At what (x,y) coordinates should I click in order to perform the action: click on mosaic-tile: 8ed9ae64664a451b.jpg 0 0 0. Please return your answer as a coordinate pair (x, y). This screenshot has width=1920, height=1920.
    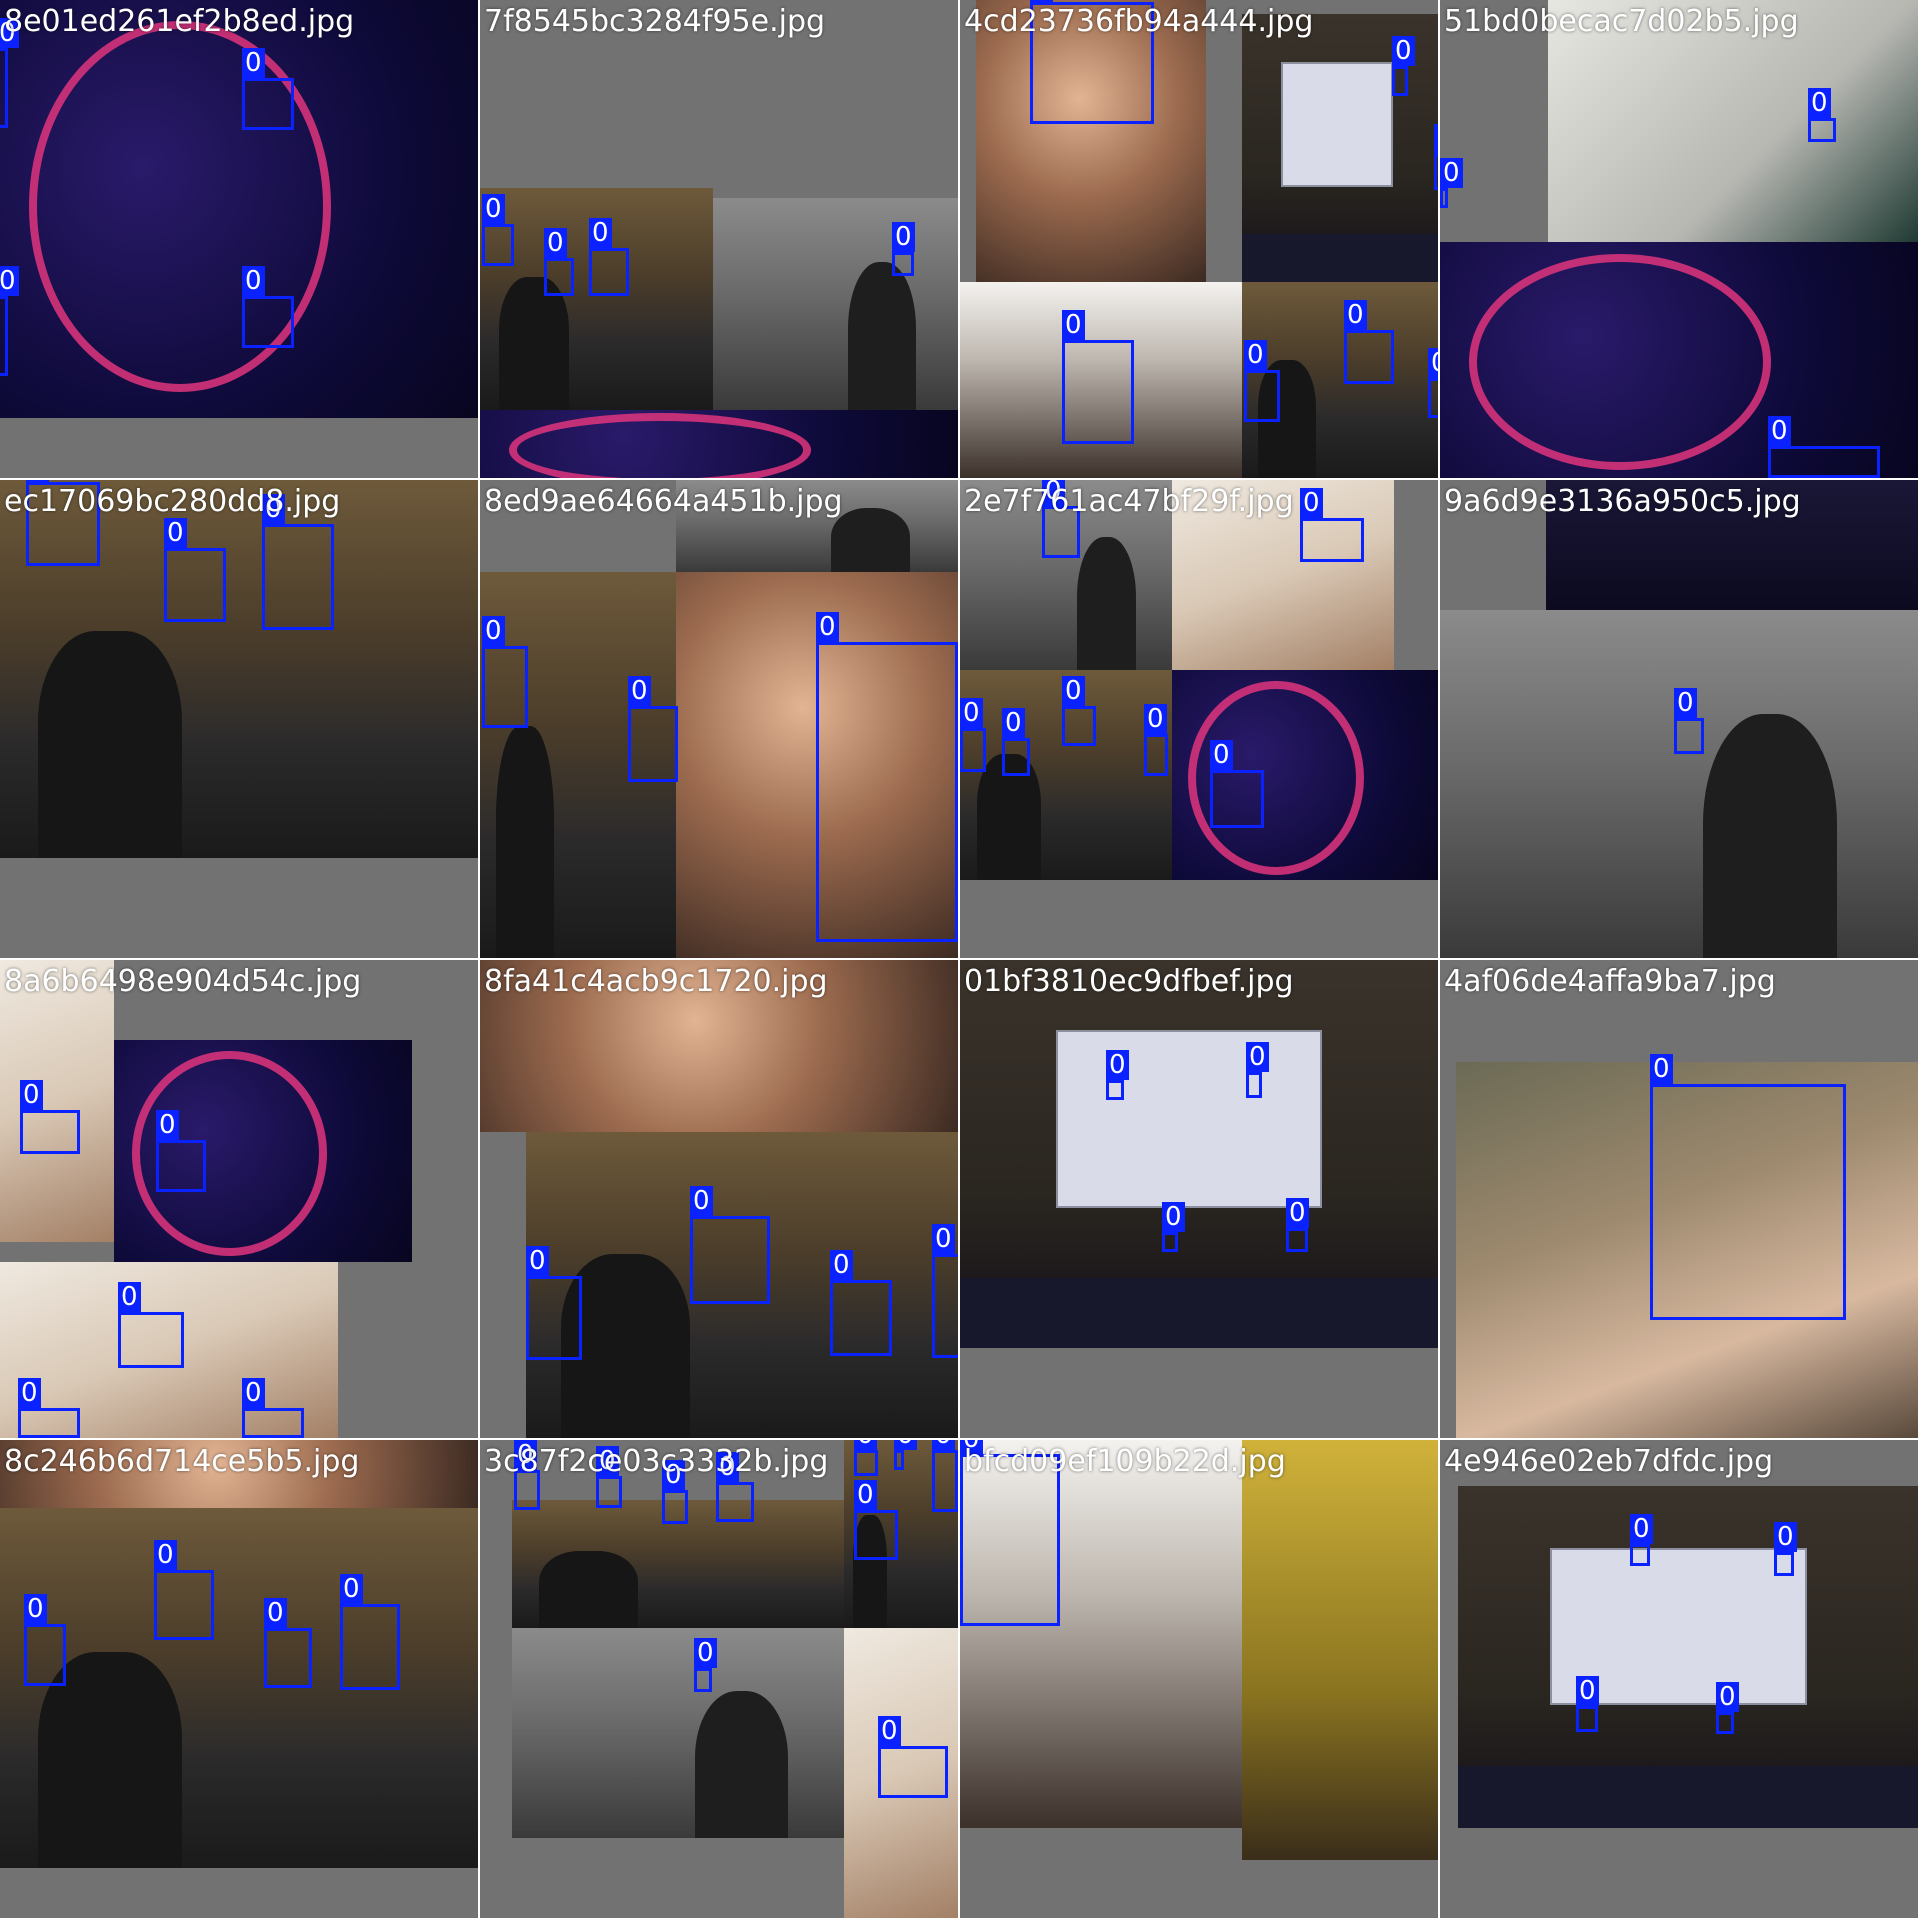
    Looking at the image, I should click on (719, 719).